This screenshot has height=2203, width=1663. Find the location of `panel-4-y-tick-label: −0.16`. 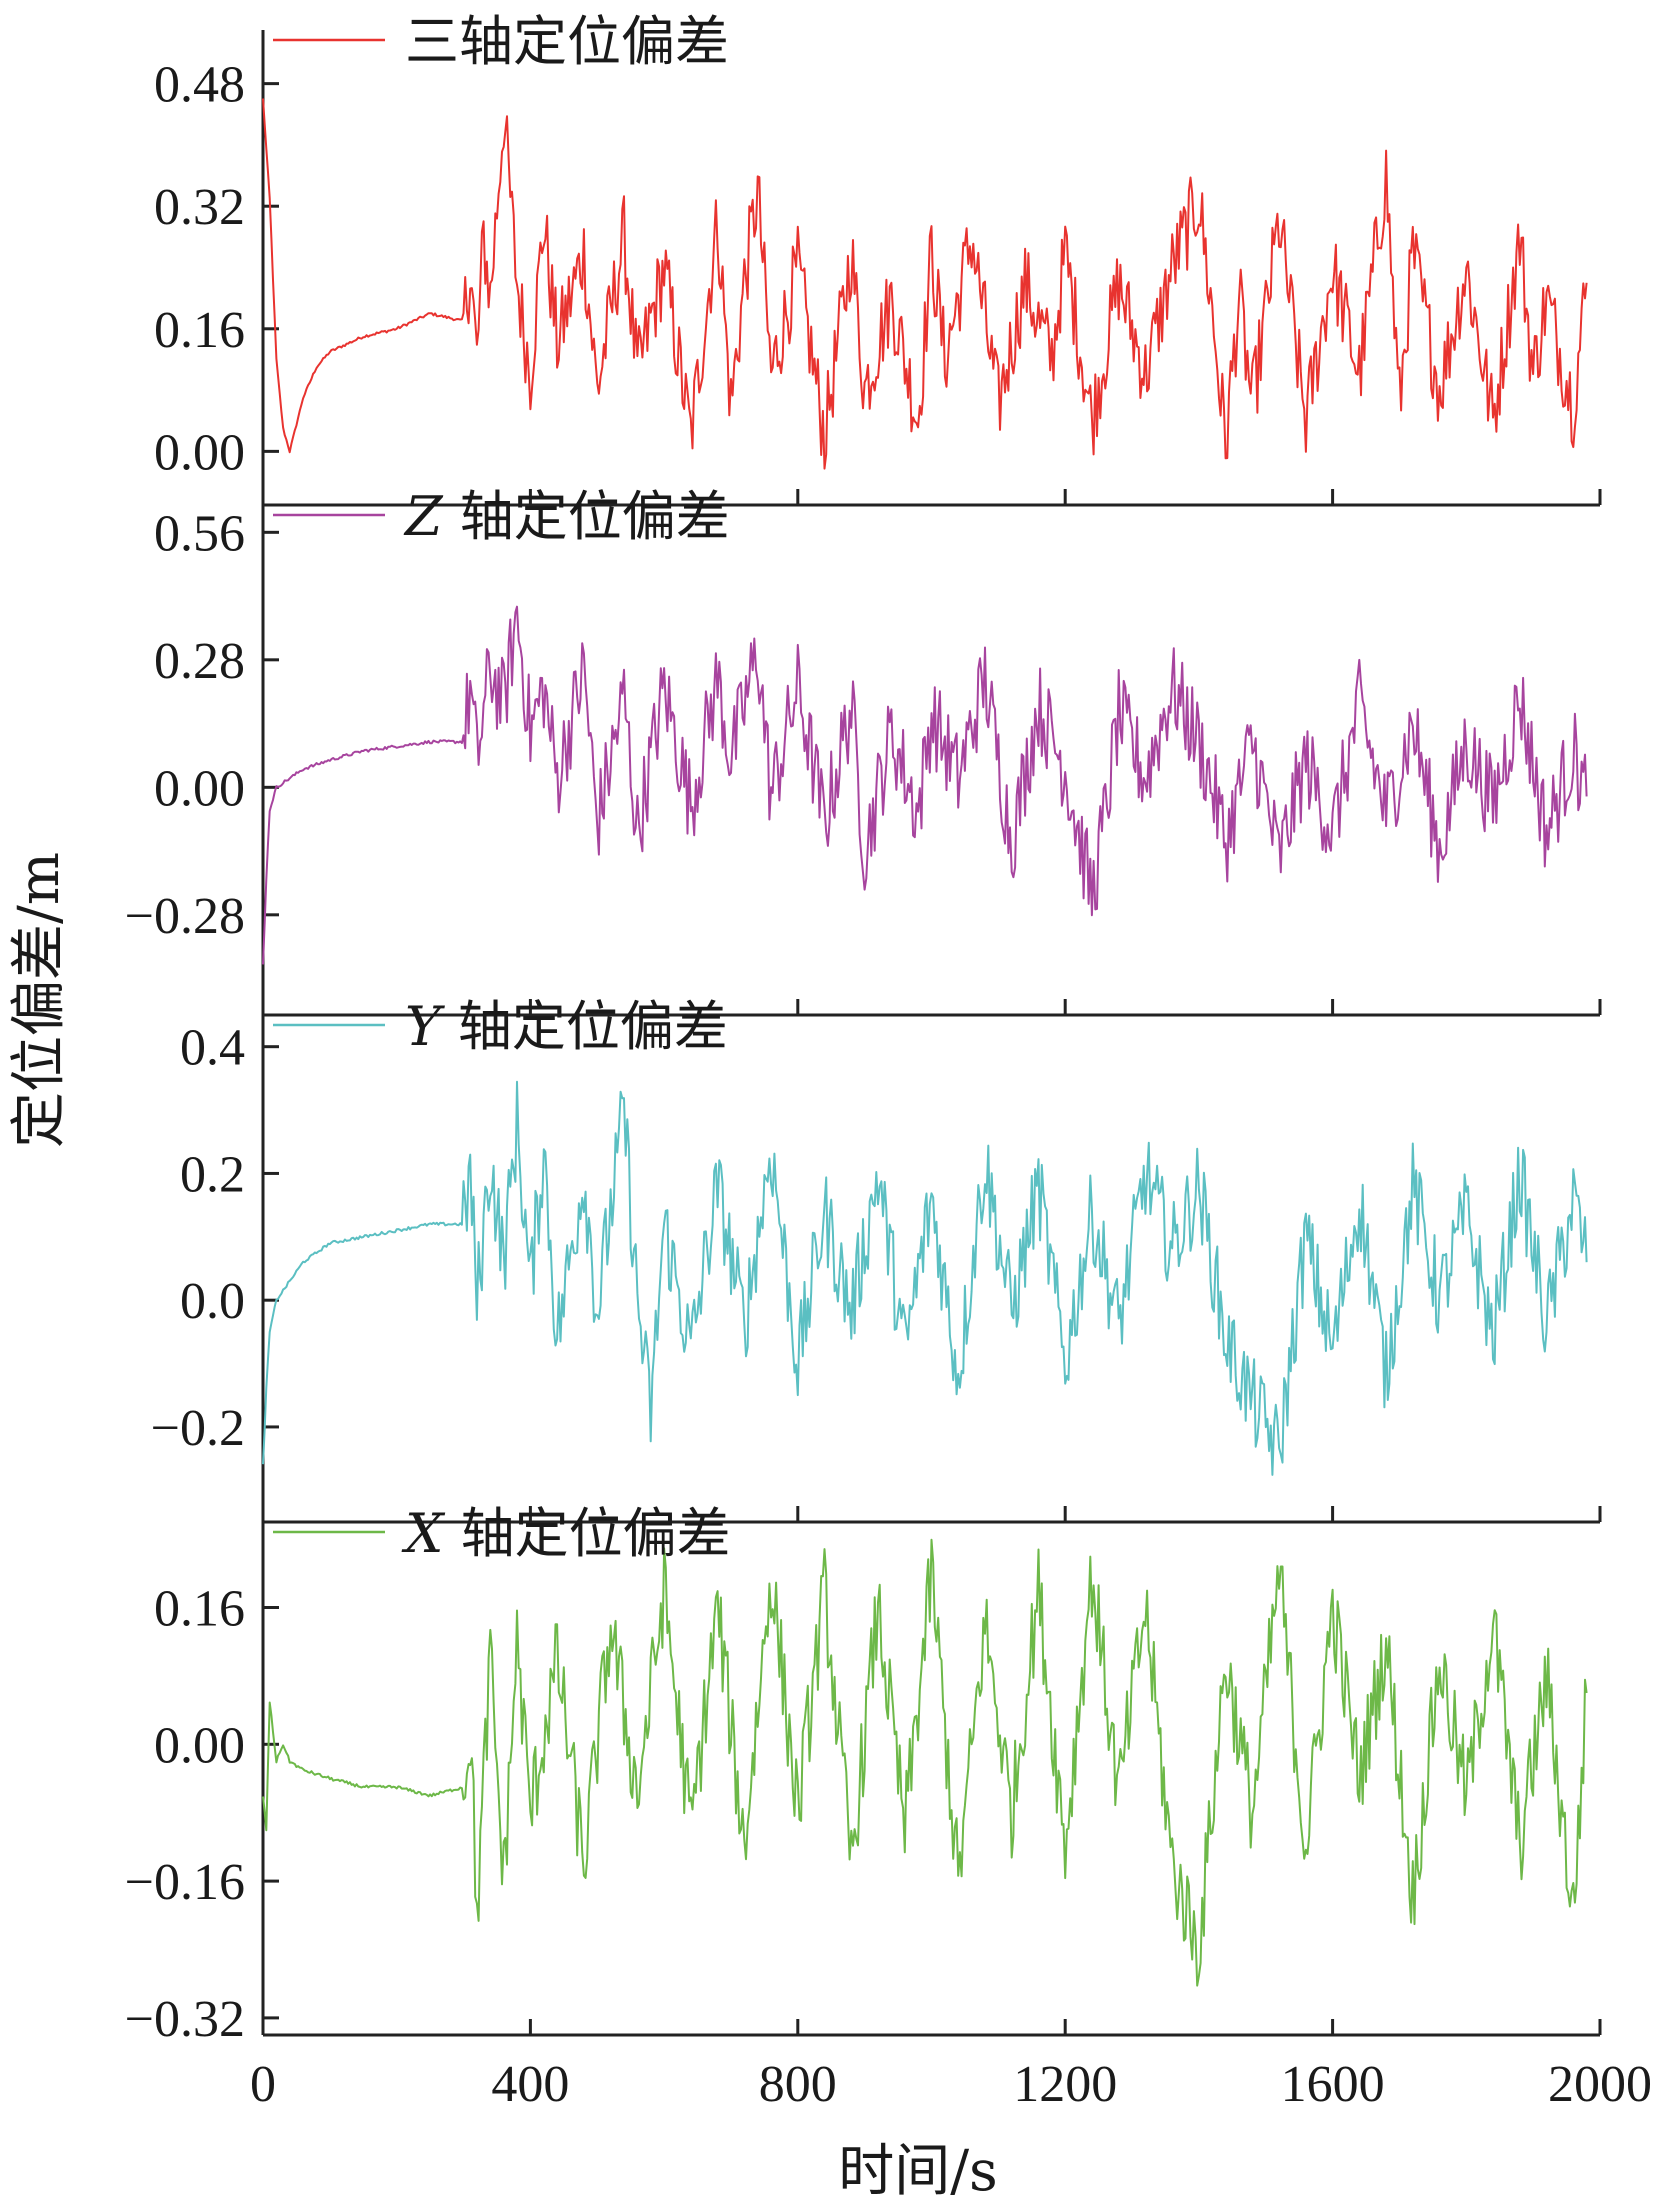

panel-4-y-tick-label: −0.16 is located at coordinates (185, 1882).